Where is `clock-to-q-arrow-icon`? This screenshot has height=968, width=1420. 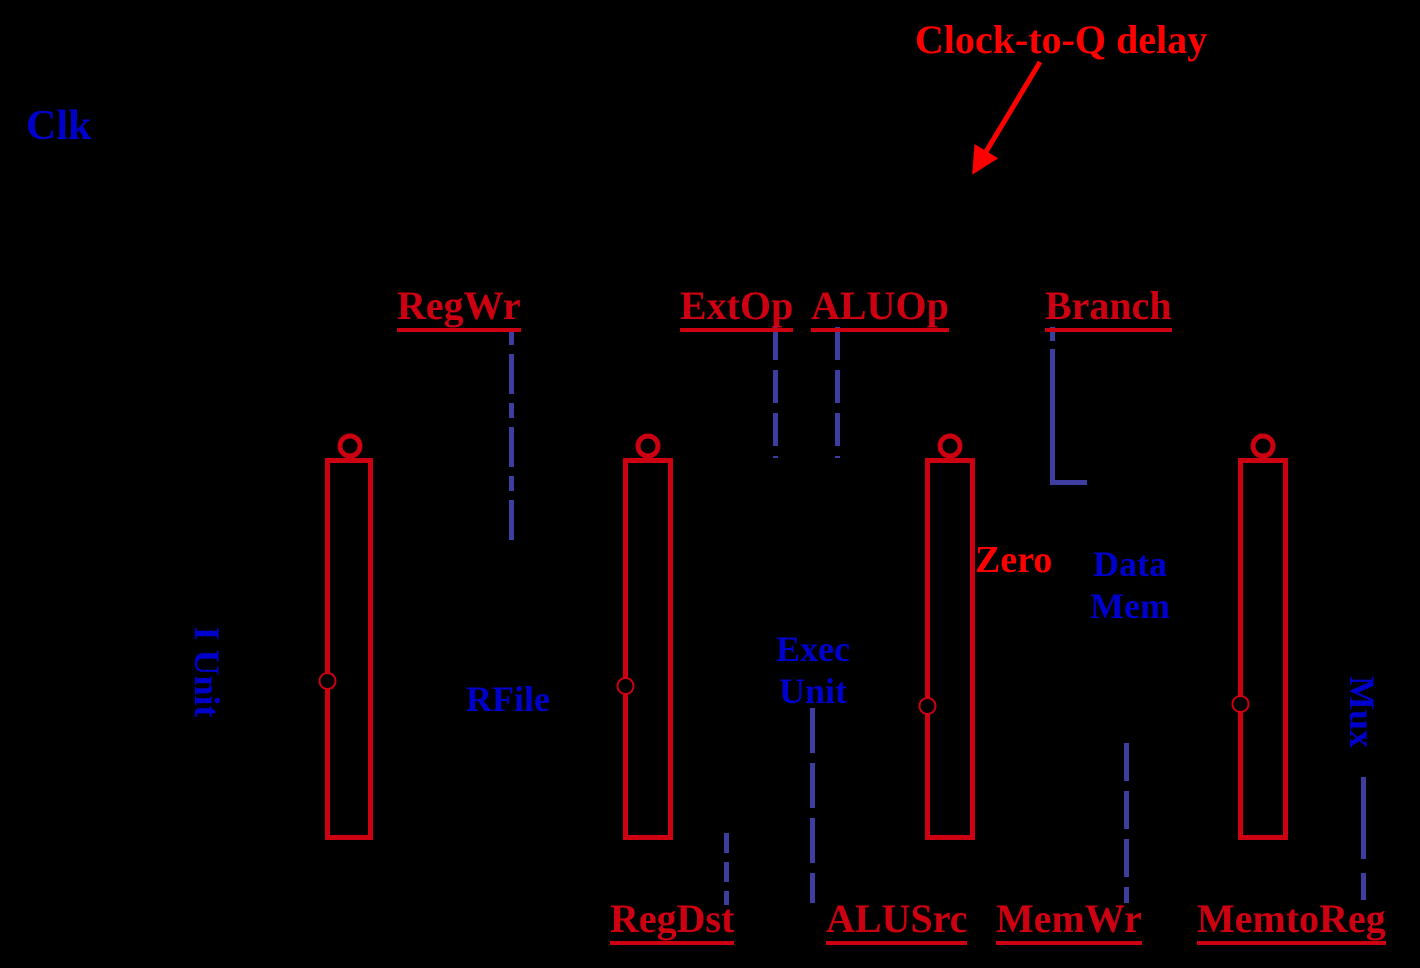
clock-to-q-arrow-icon is located at coordinates (1007, 117).